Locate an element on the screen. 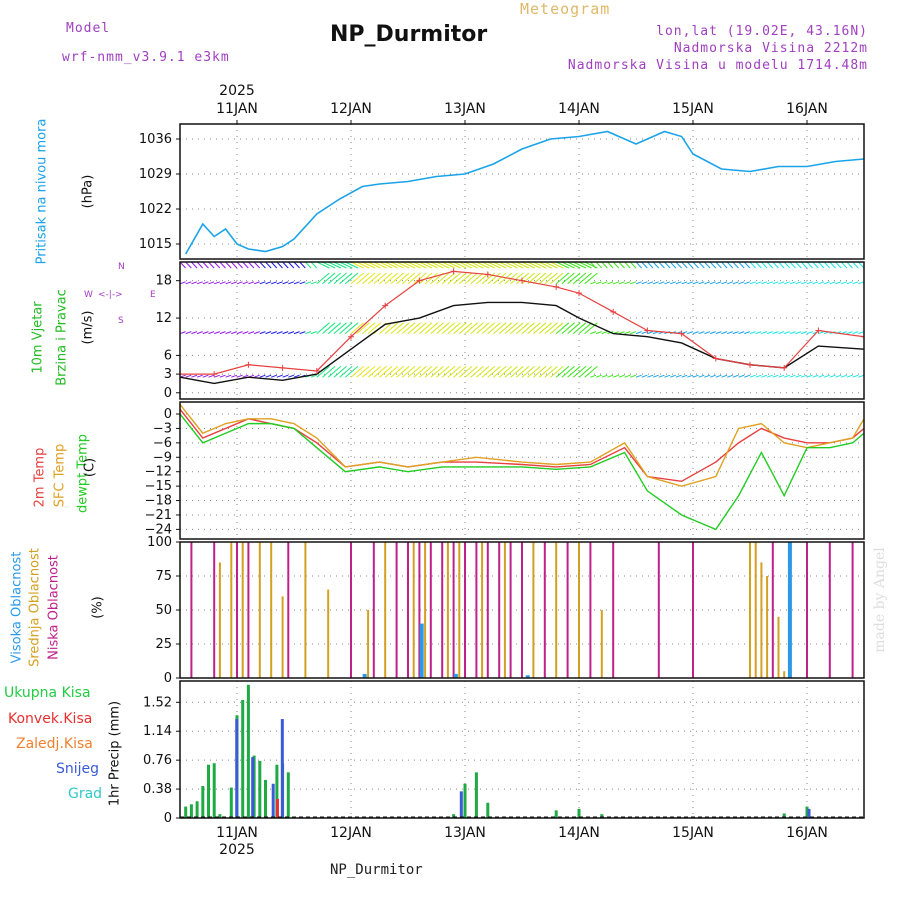 This screenshot has width=900, height=900. temp-ytick-label-3: −15 is located at coordinates (158, 486).